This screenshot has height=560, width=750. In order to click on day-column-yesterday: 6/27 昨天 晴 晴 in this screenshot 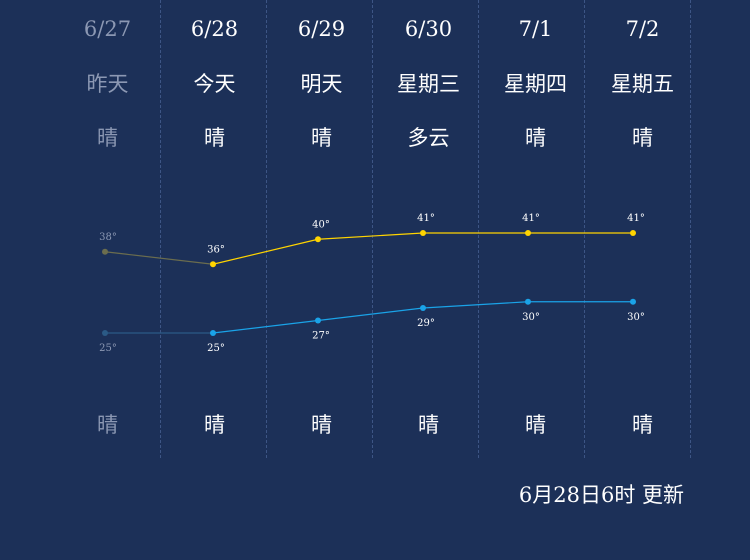, I will do `click(107, 230)`.